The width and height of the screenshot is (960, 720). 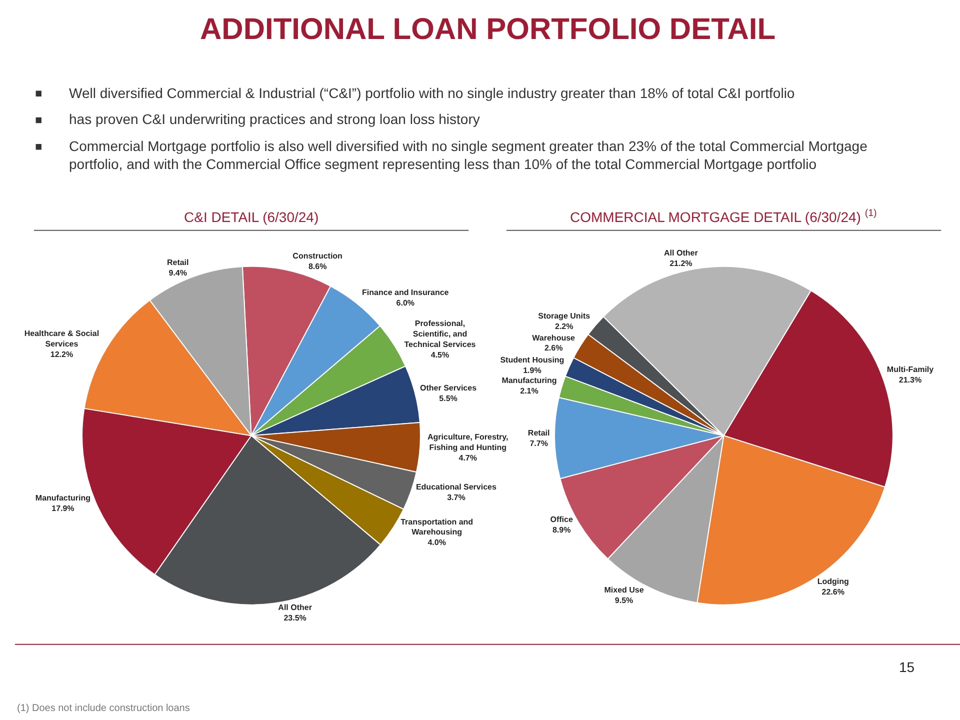 What do you see at coordinates (562, 519) in the screenshot?
I see `slice-label: Office` at bounding box center [562, 519].